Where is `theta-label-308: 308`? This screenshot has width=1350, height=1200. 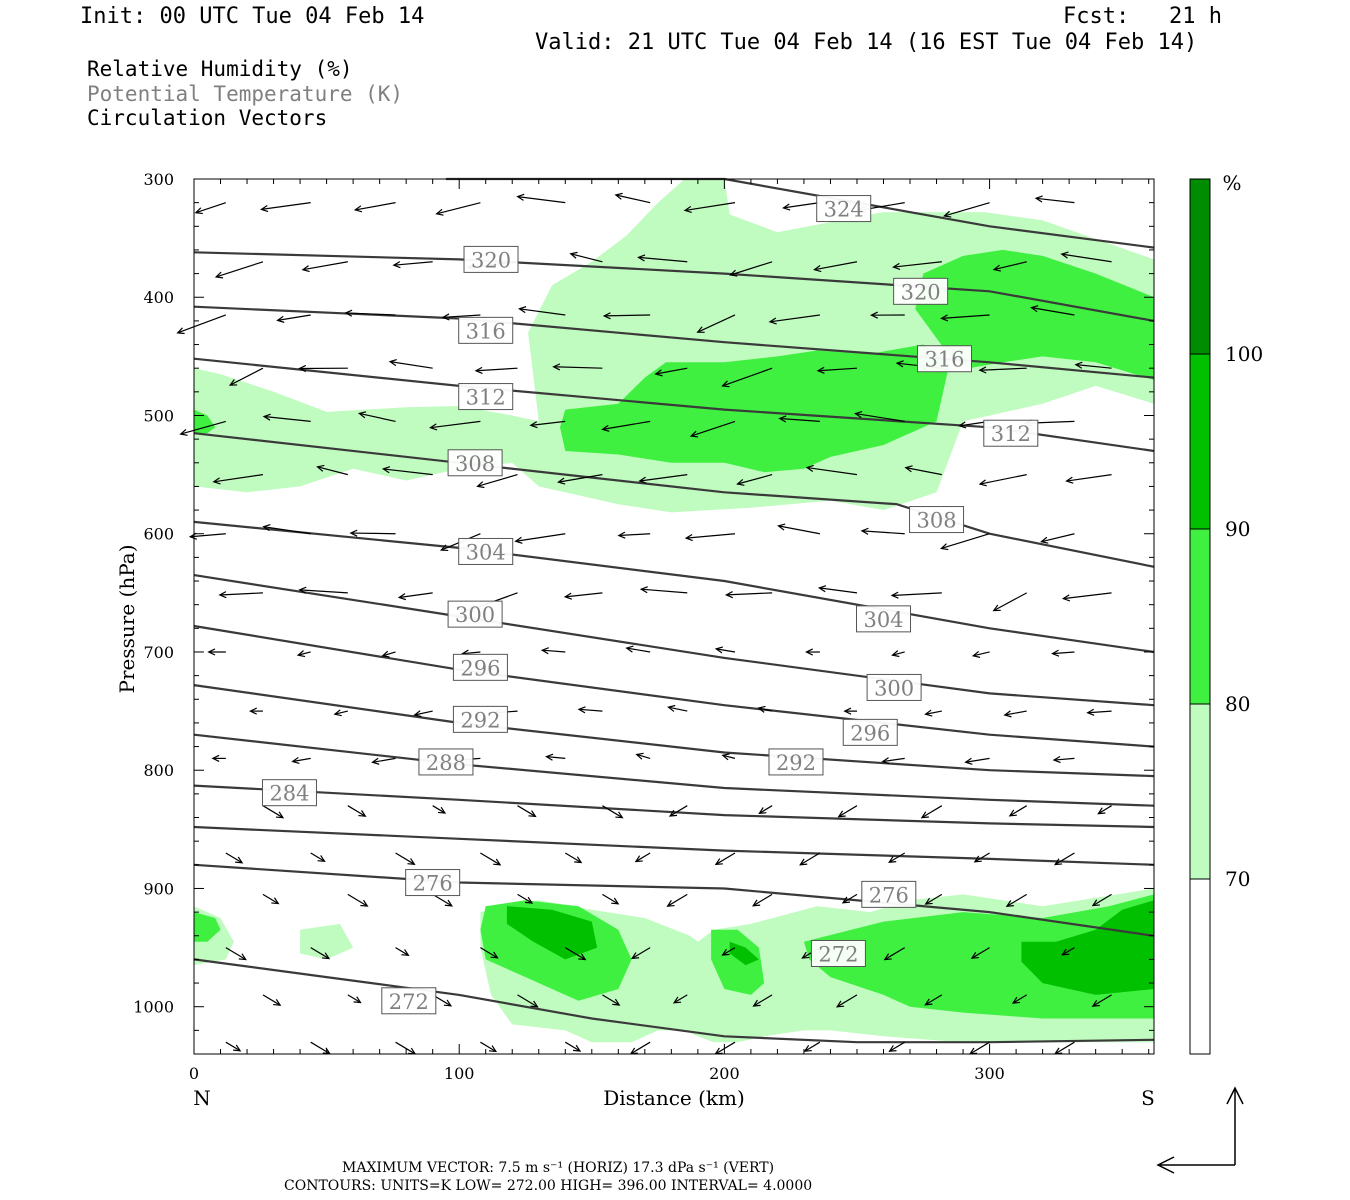
theta-label-308: 308 is located at coordinates (937, 520).